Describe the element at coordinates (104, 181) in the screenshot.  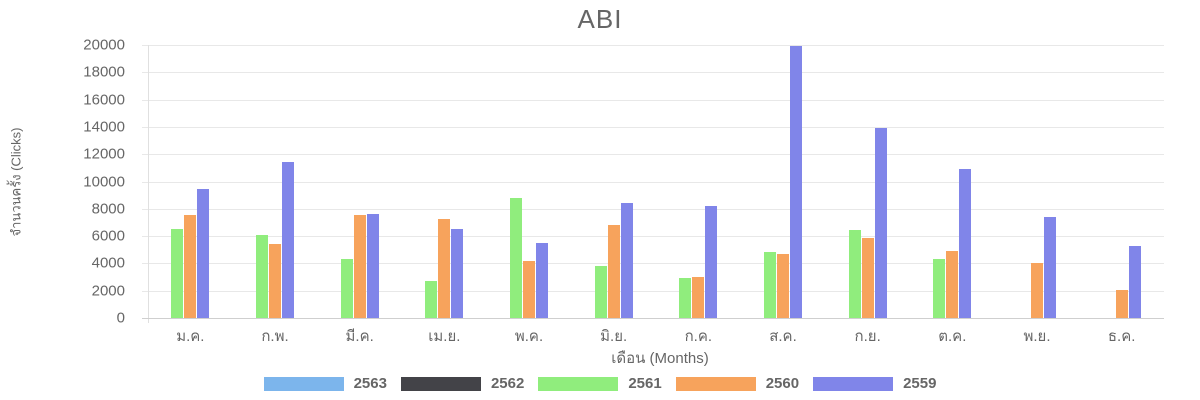
I see `y-tick-label: 10000` at that location.